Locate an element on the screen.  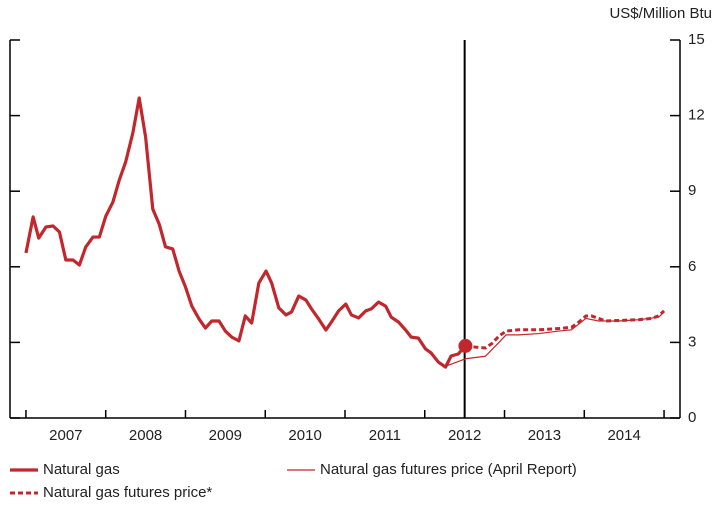
x-tick-label: 2008 is located at coordinates (145, 435).